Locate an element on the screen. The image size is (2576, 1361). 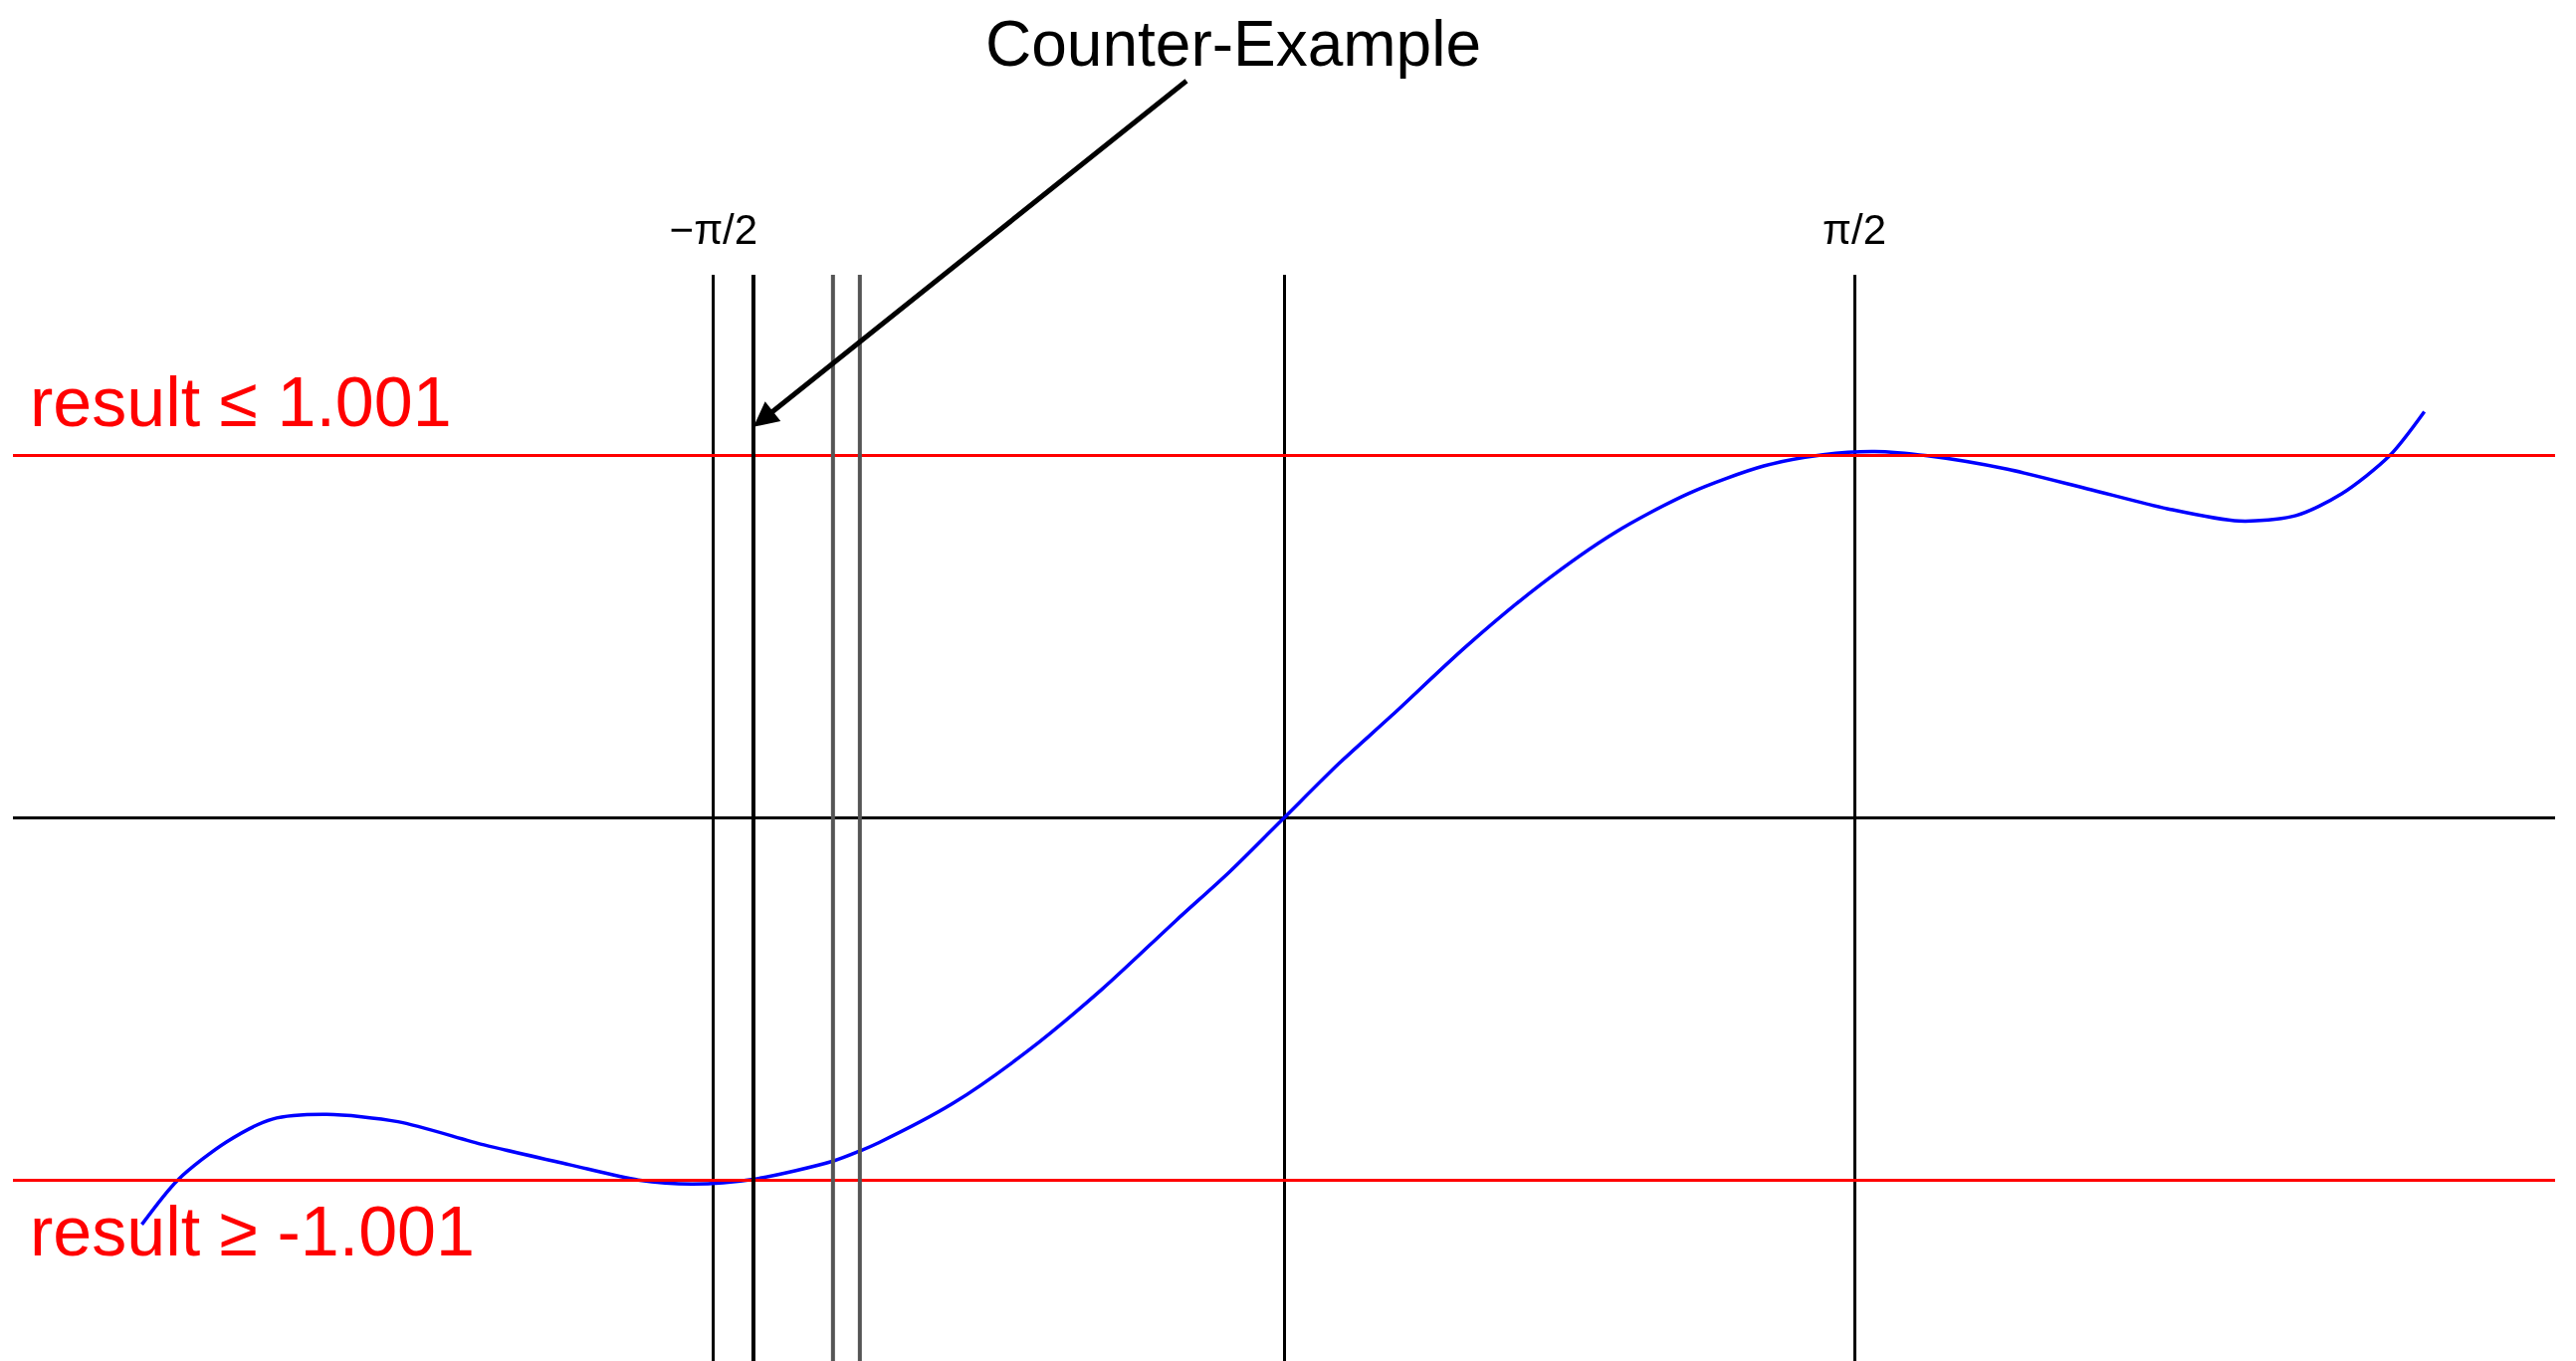
x-tick-label: −π/2 is located at coordinates (713, 229).